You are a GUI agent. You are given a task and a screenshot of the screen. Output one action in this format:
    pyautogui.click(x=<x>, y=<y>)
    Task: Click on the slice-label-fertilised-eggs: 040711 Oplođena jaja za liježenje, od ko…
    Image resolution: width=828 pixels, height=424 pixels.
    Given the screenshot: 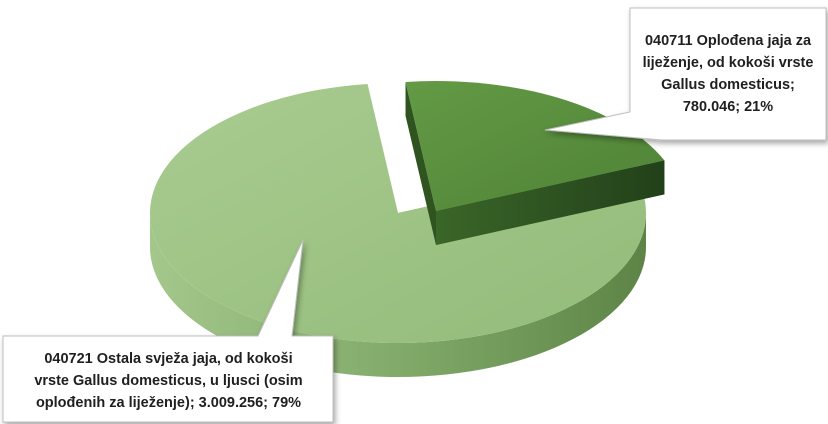 What is the action you would take?
    pyautogui.click(x=728, y=74)
    